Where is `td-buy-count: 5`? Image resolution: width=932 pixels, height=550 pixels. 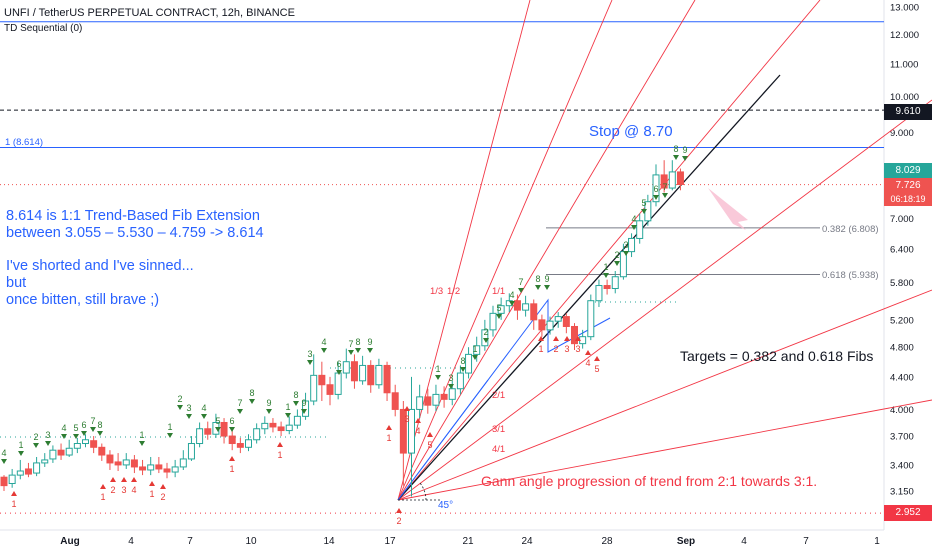
td-buy-count: 5 is located at coordinates (596, 369).